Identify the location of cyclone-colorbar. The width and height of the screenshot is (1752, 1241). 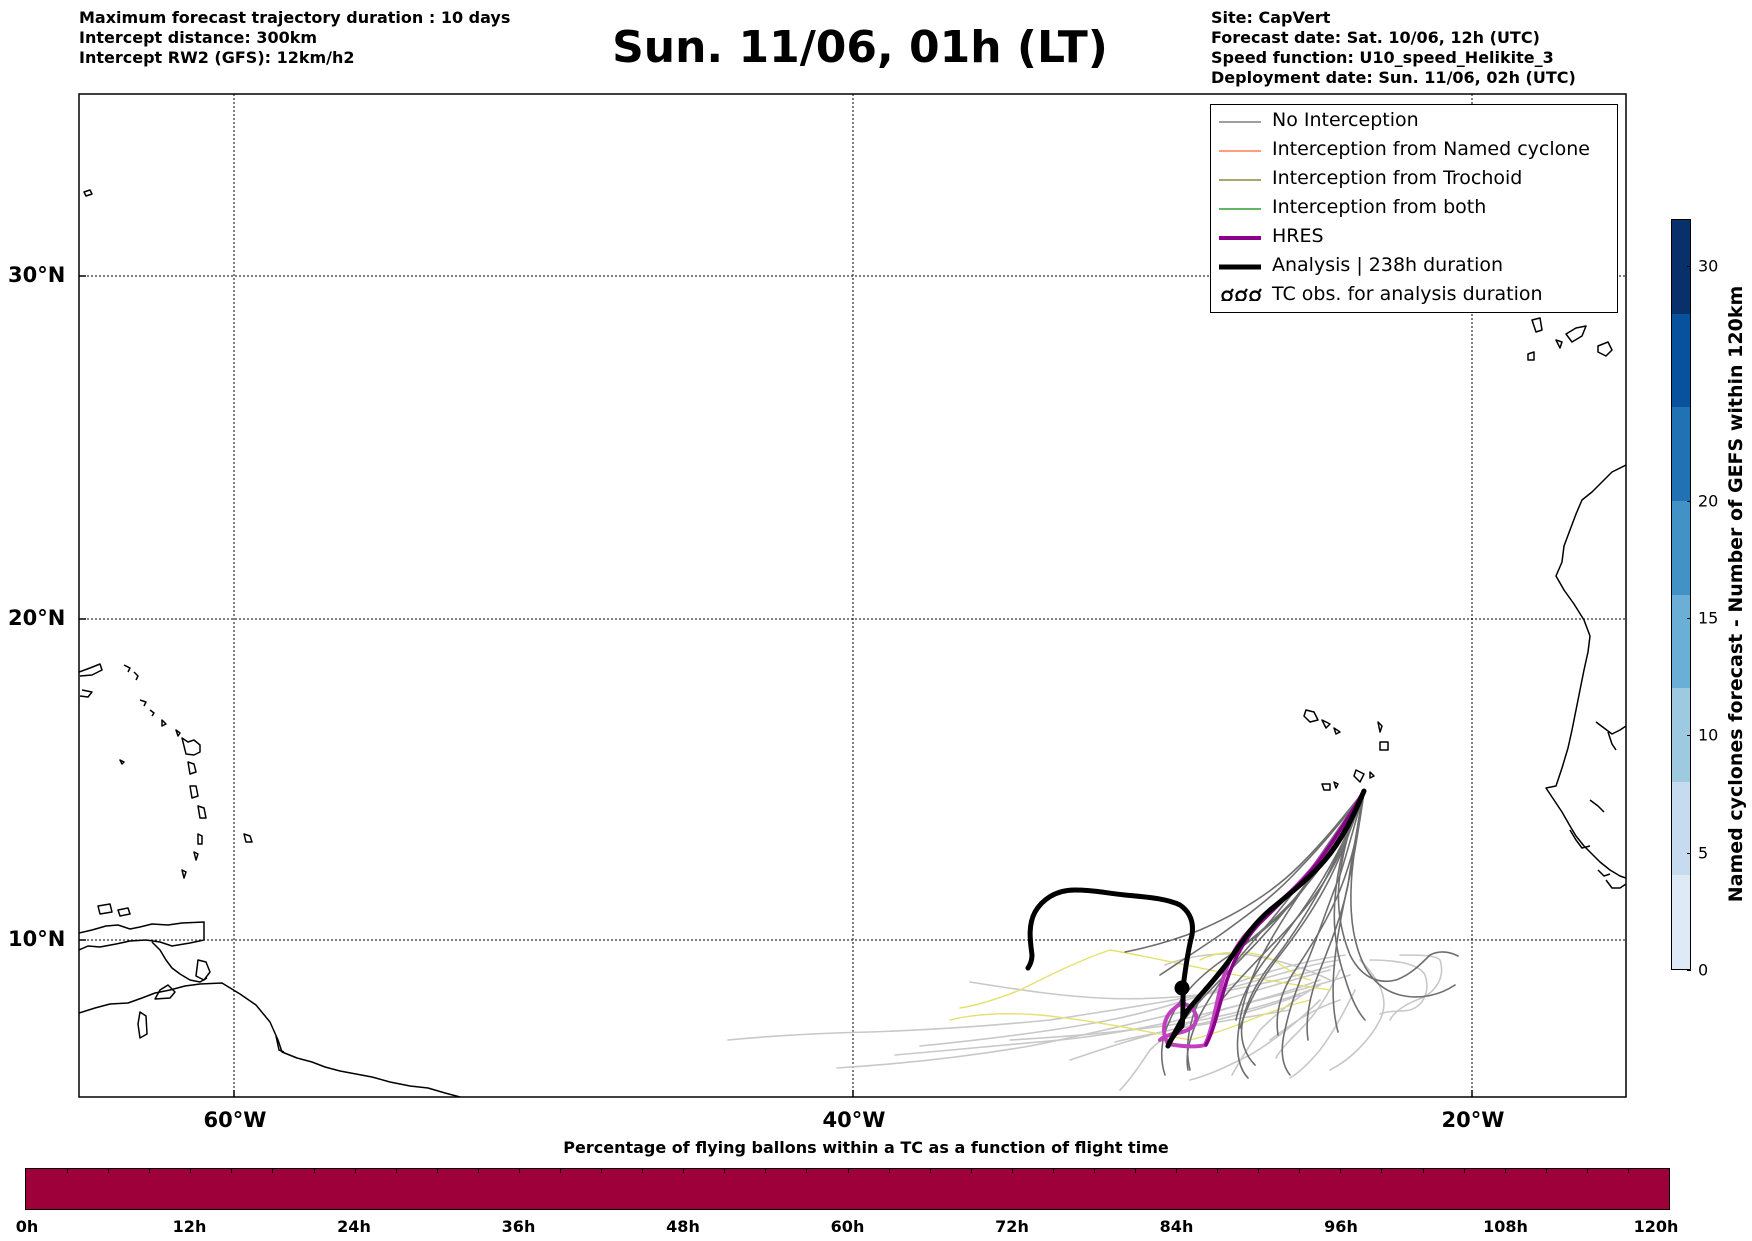
(1681, 594).